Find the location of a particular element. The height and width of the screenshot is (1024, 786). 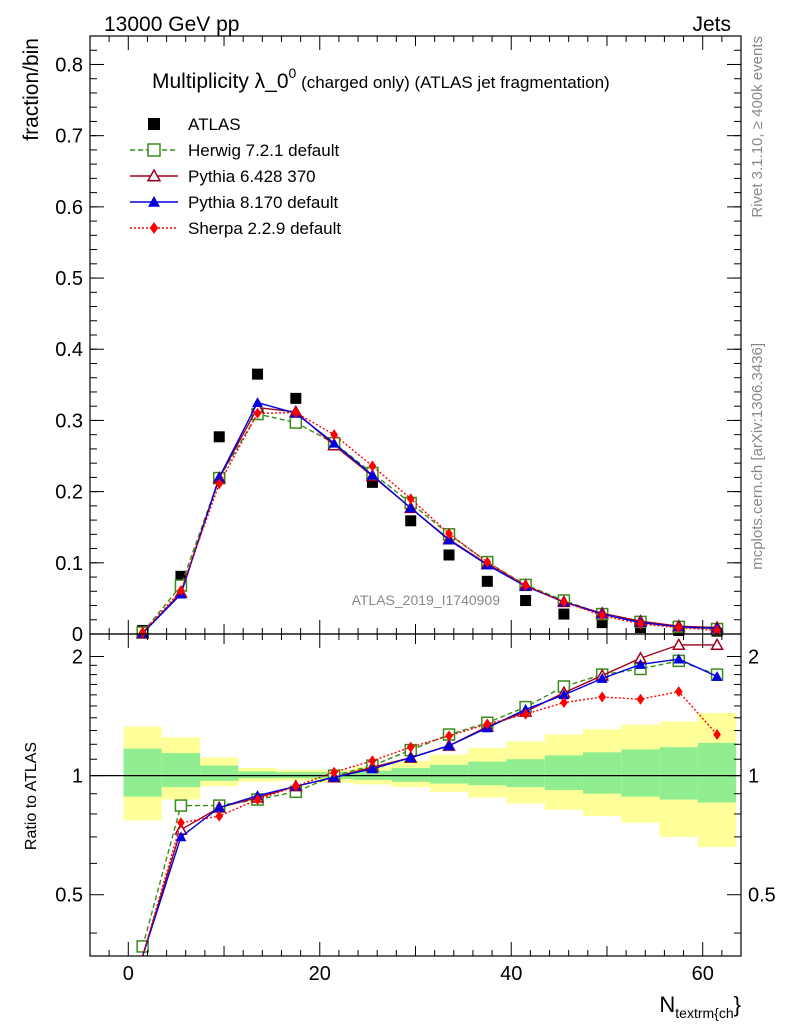

legend-marker-pythia-8-170-default is located at coordinates (154, 201).